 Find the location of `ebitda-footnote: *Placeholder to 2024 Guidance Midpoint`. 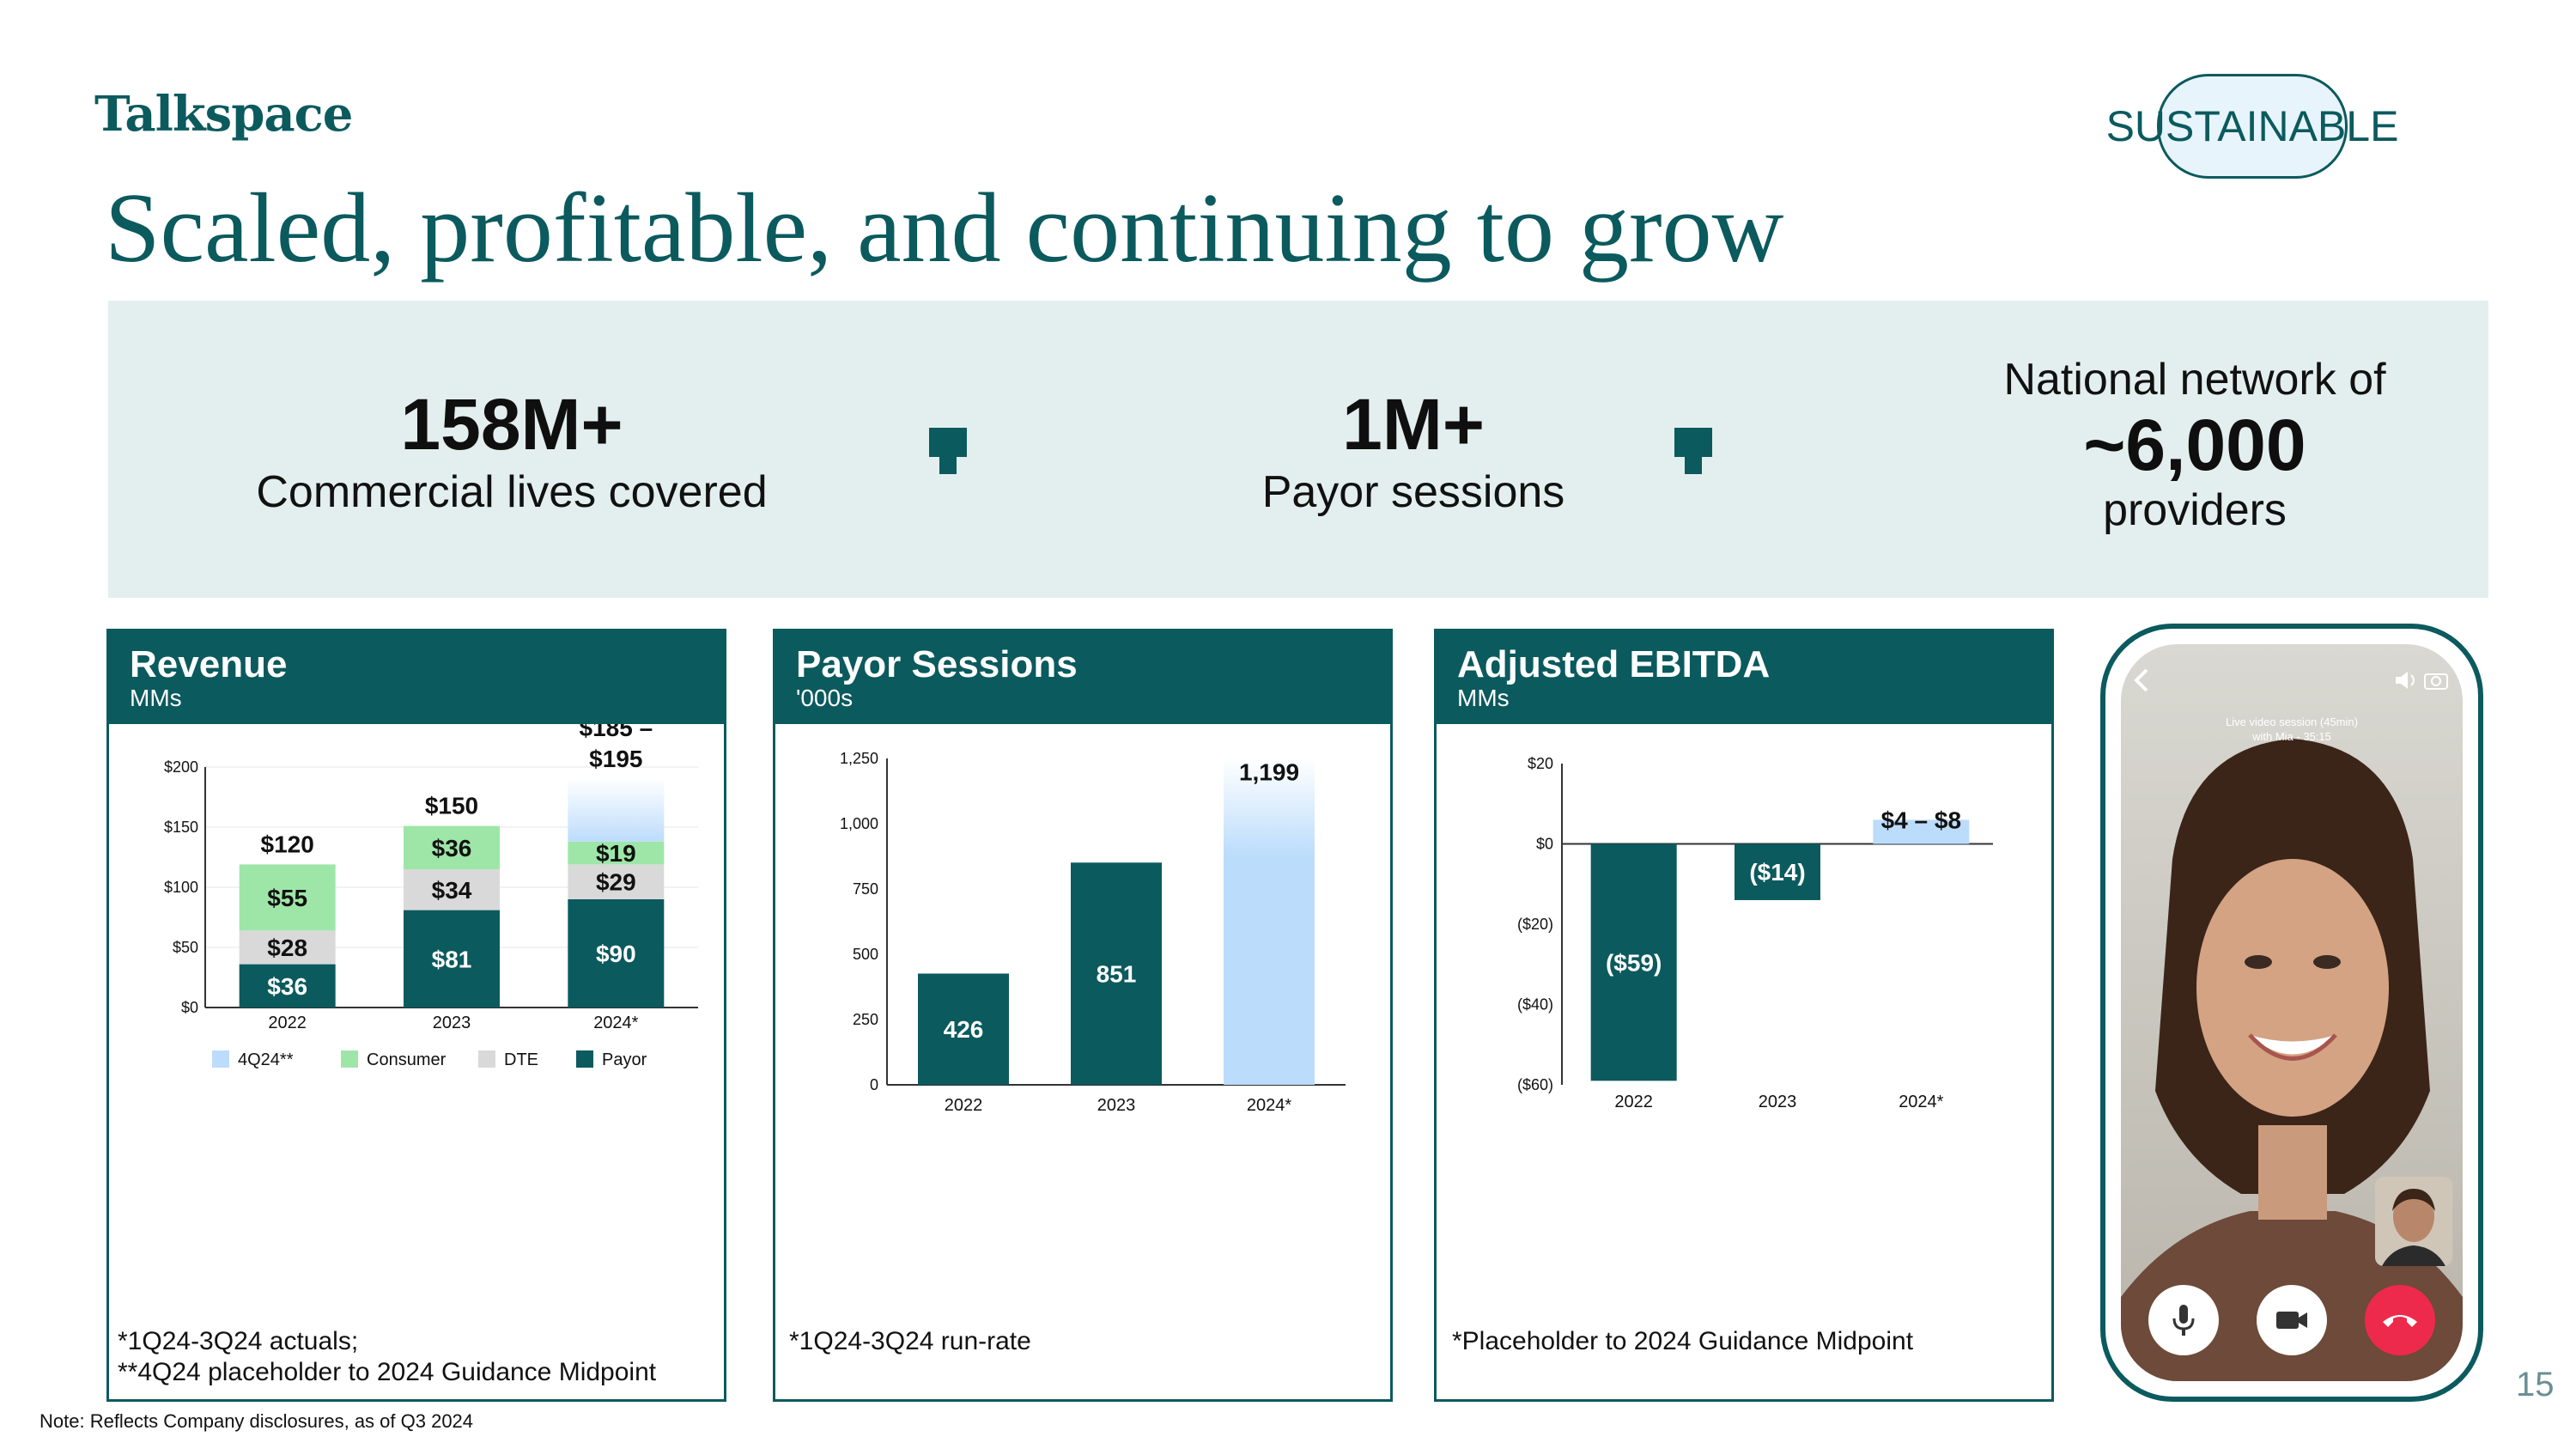

ebitda-footnote: *Placeholder to 2024 Guidance Midpoint is located at coordinates (1683, 1341).